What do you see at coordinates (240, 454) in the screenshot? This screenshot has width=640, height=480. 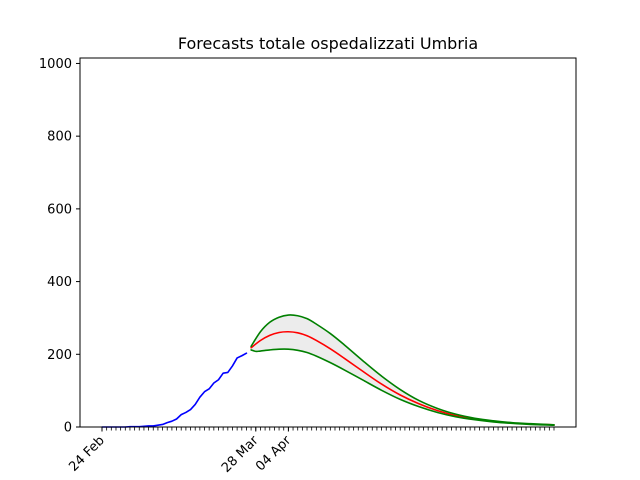 I see `x-tick-label: 28 Mar` at bounding box center [240, 454].